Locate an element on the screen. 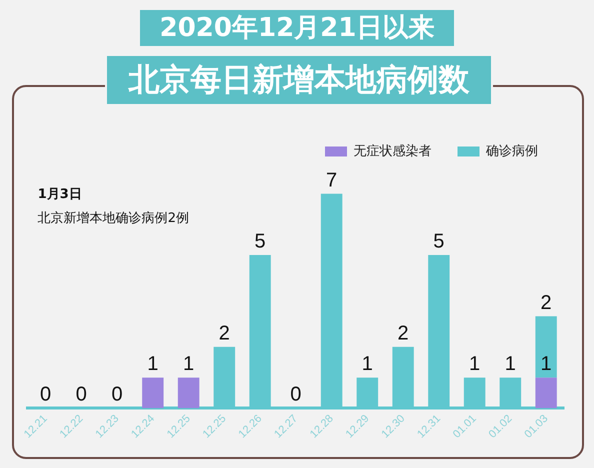  legend-label: 确诊病例 is located at coordinates (511, 151).